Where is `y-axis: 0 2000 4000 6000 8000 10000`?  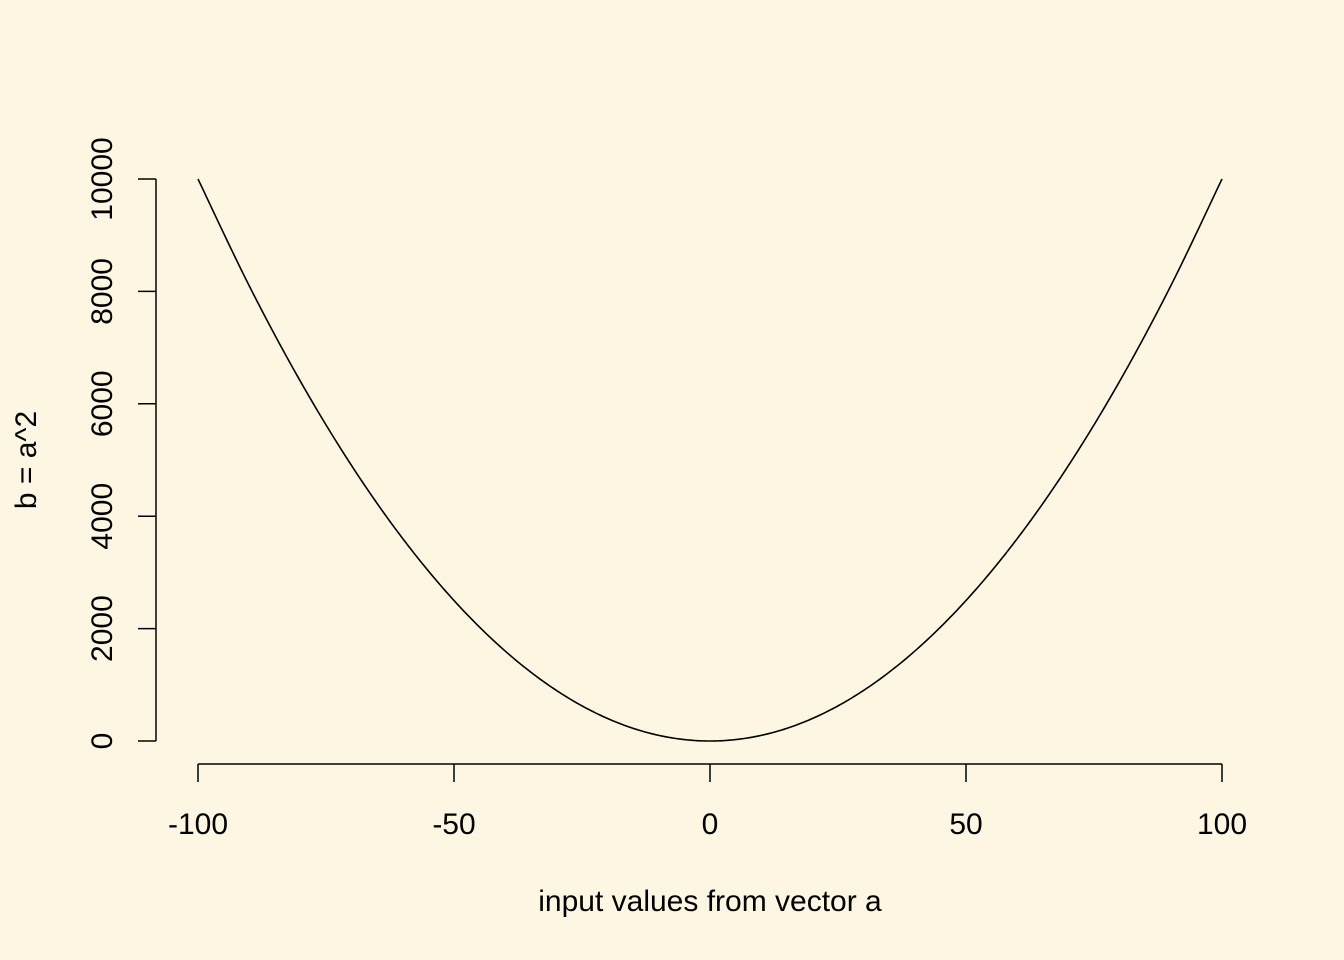 y-axis: 0 2000 4000 6000 8000 10000 is located at coordinates (121, 443).